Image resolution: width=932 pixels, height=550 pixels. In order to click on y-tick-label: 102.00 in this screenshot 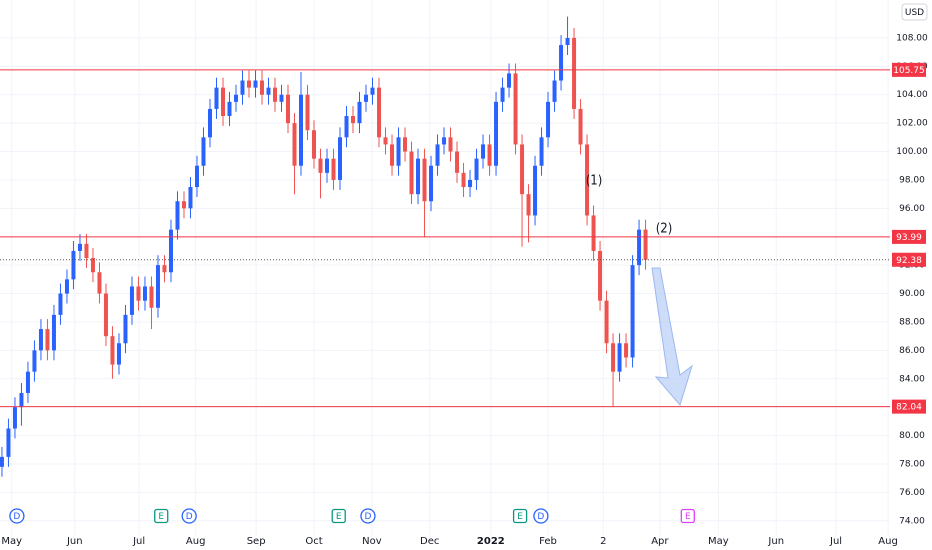, I will do `click(912, 124)`.